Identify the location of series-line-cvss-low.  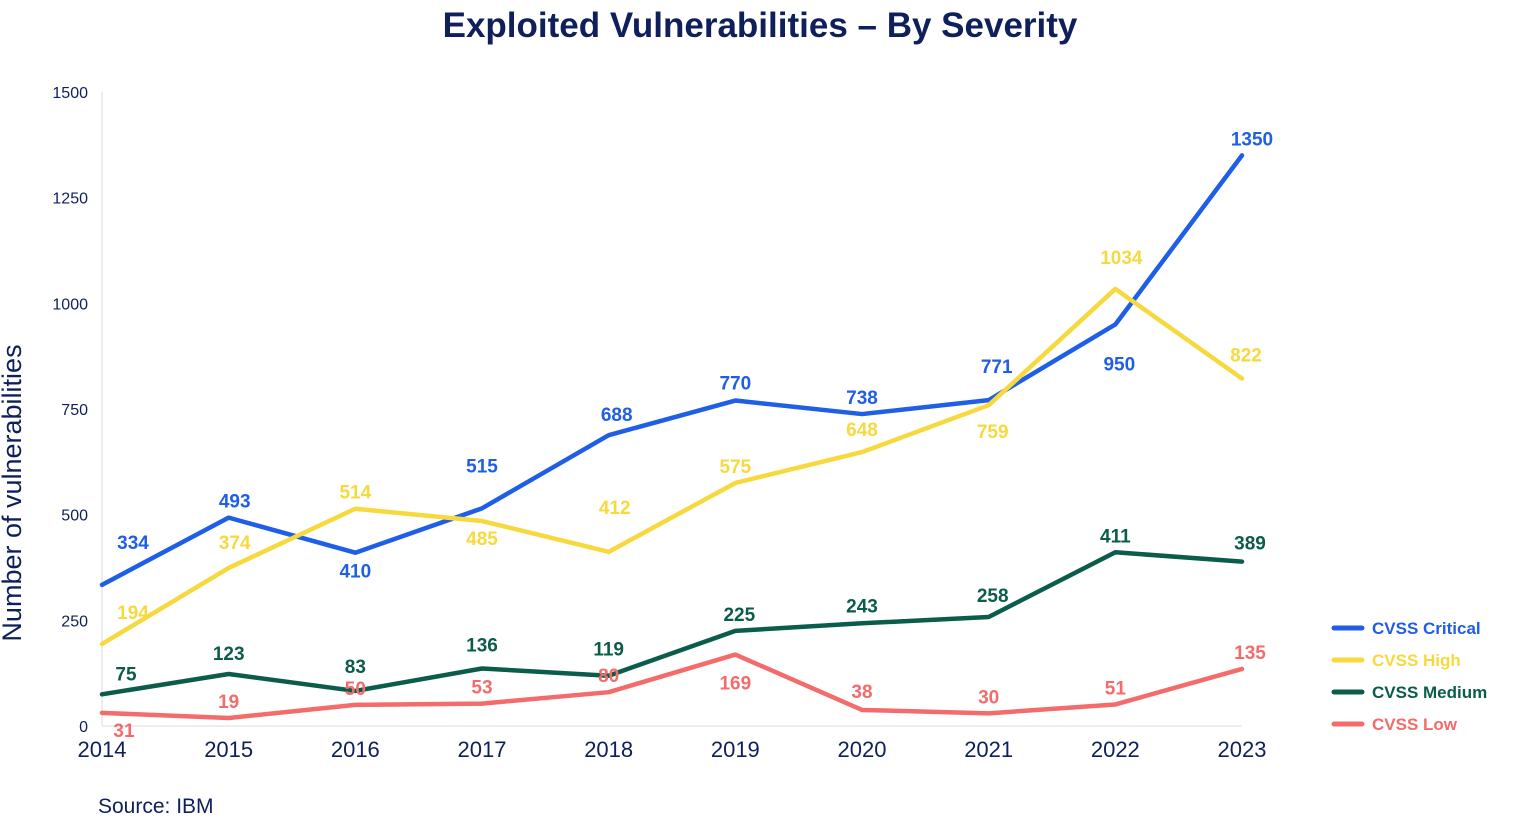
(672, 686).